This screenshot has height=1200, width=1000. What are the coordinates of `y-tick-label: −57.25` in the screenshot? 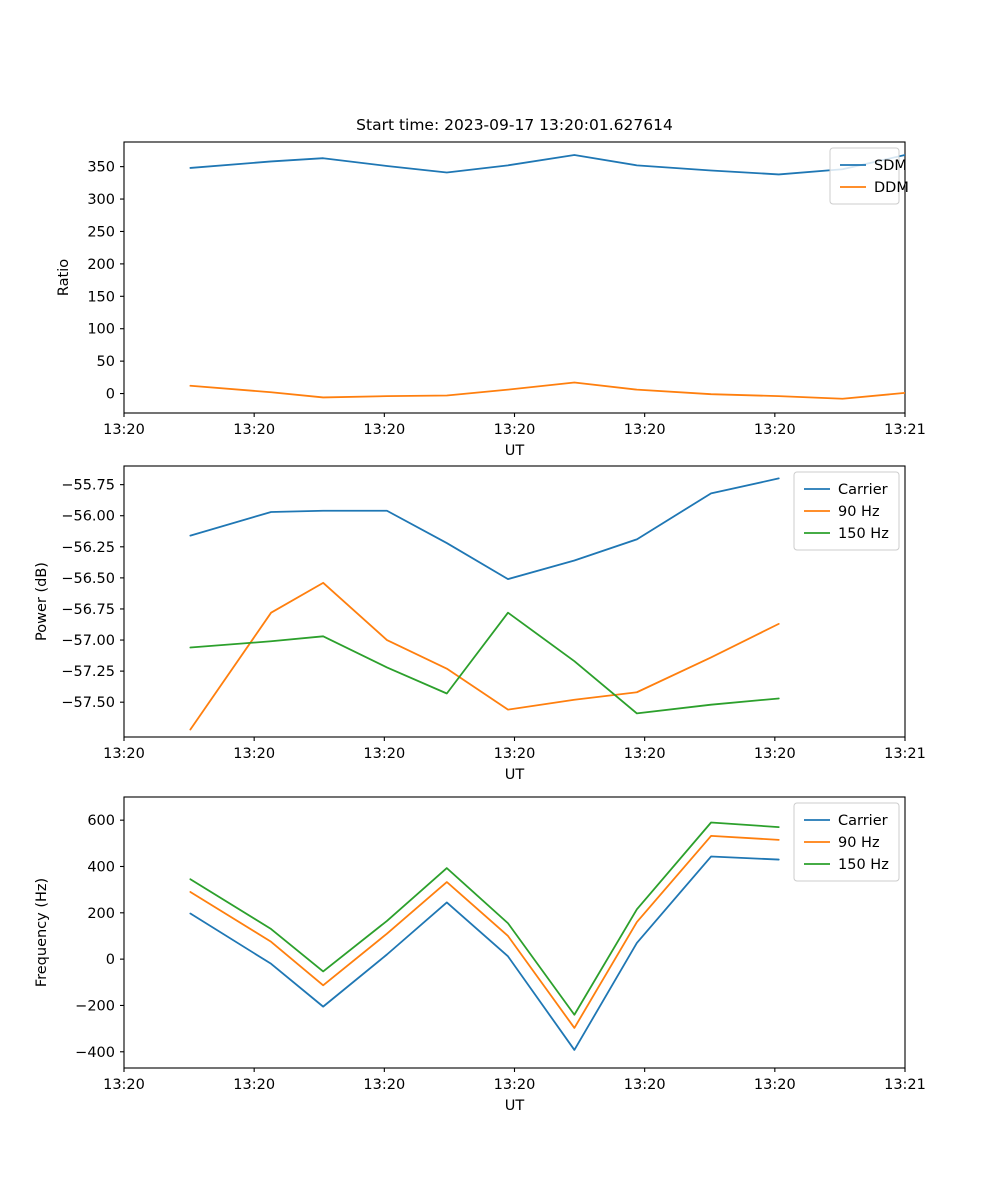 It's located at (88, 672).